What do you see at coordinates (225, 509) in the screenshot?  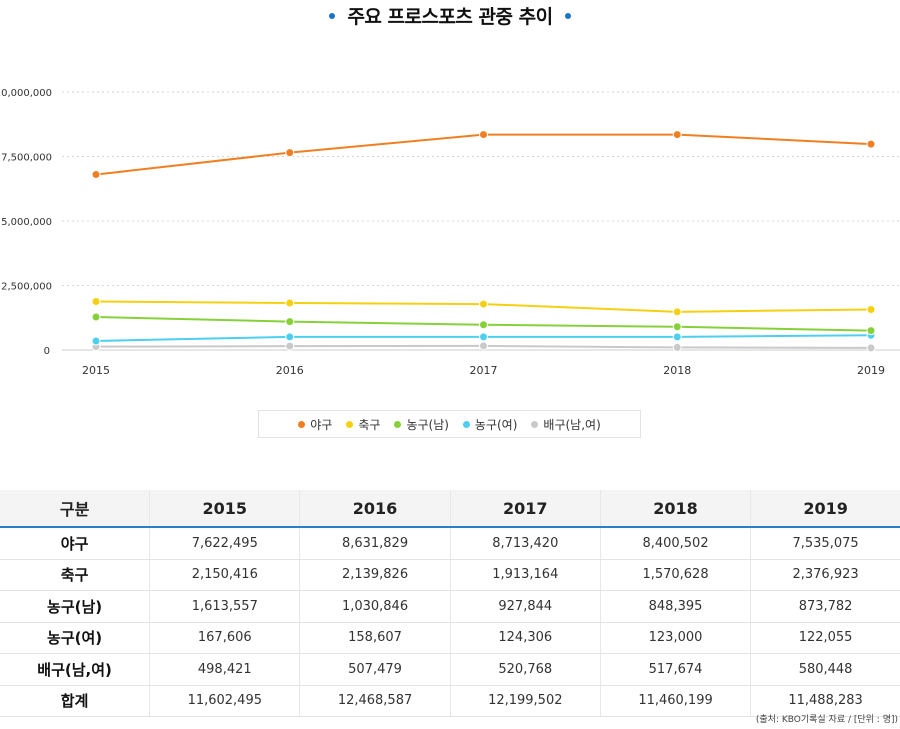 I see `table-header-cell: 2015` at bounding box center [225, 509].